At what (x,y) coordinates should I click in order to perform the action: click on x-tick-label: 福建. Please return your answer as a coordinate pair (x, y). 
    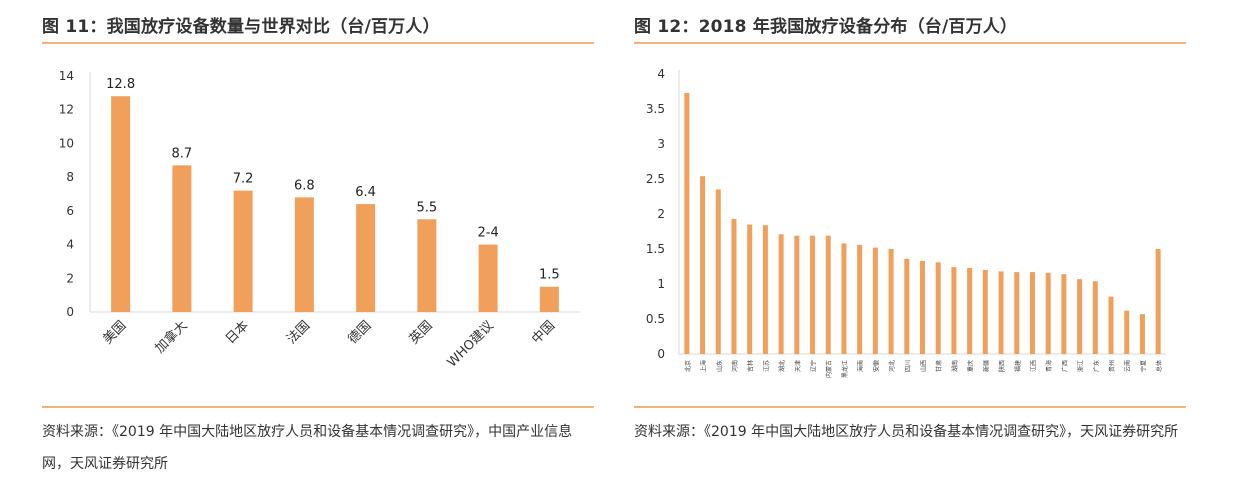
    Looking at the image, I should click on (1018, 366).